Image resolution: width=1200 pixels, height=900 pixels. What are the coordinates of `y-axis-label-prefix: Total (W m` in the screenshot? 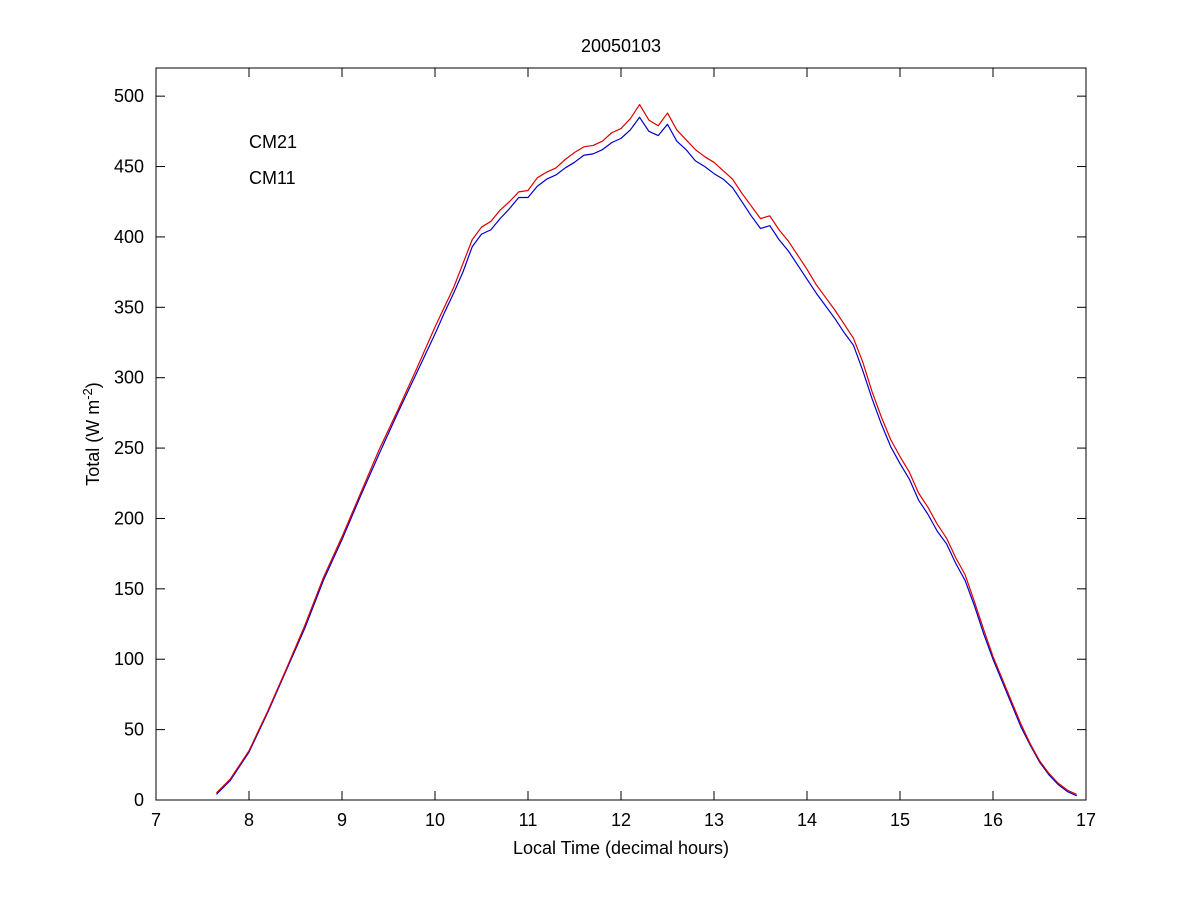 It's located at (93, 443).